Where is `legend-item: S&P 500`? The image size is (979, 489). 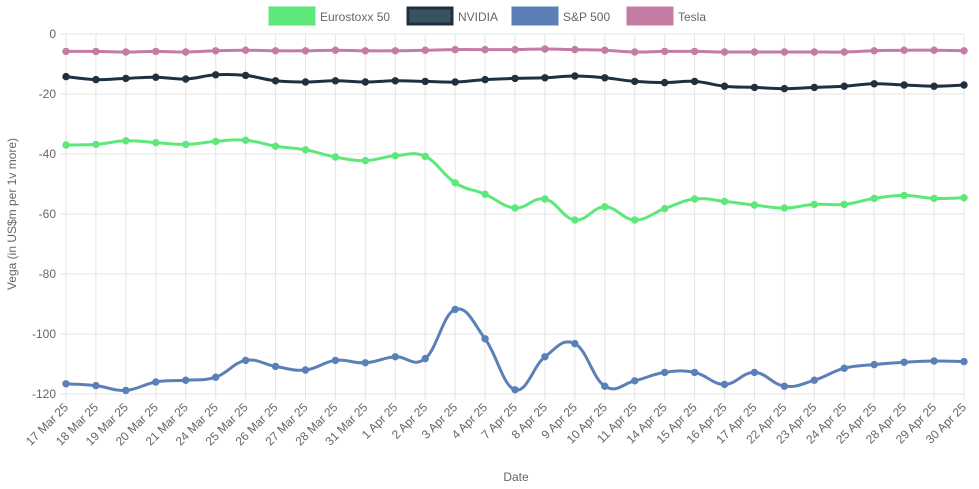
legend-item: S&P 500 is located at coordinates (560, 16).